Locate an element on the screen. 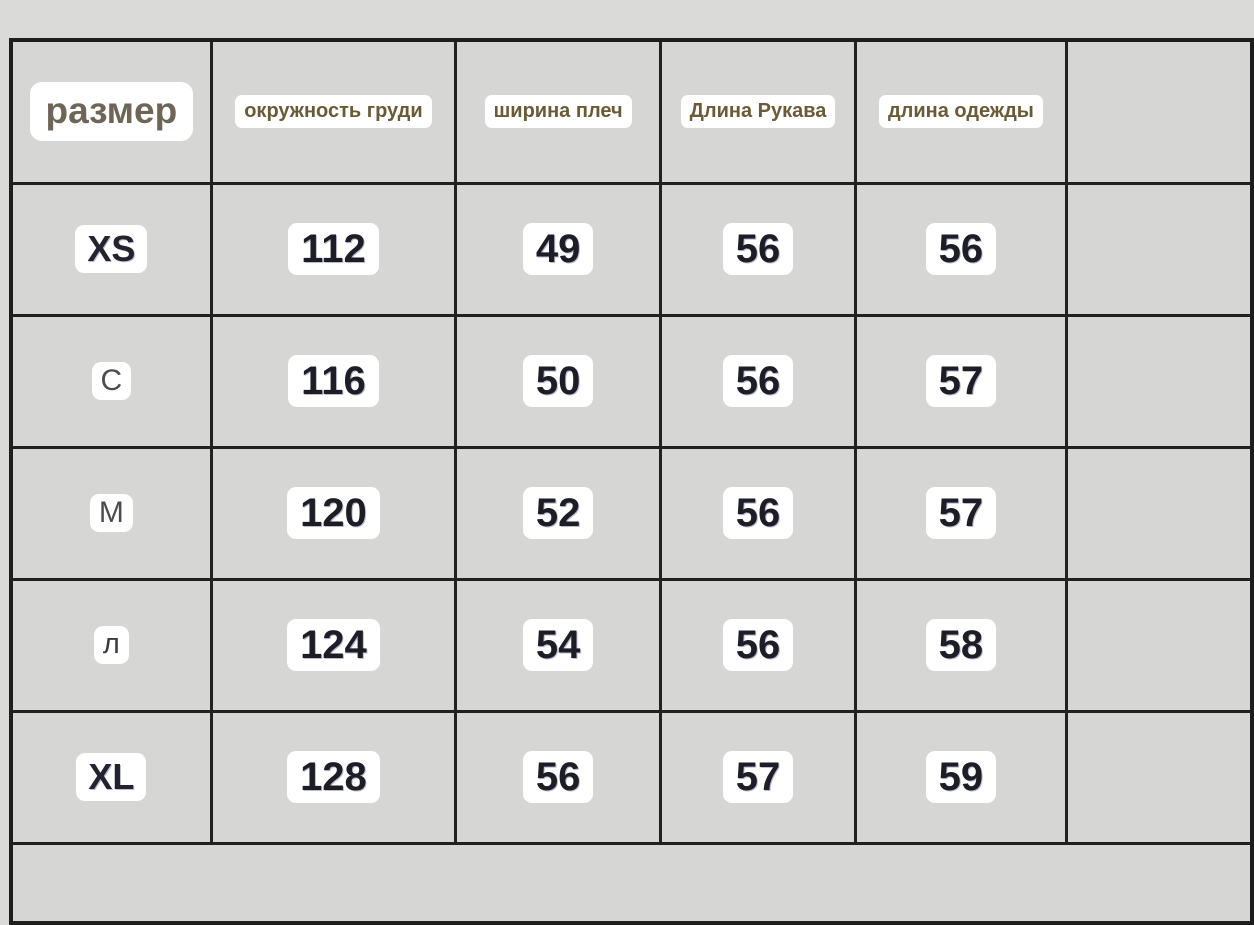 This screenshot has height=925, width=1254. table-row-partial-bottom is located at coordinates (631, 882).